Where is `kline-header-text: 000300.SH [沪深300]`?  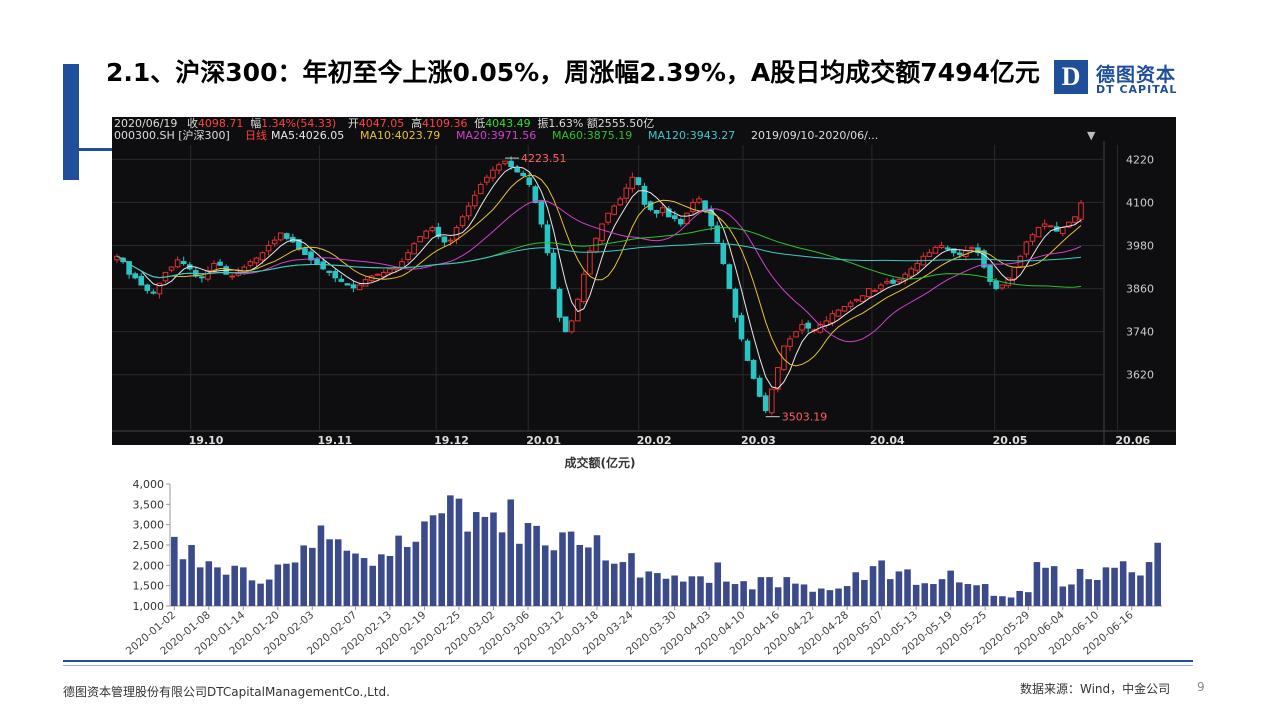
kline-header-text: 000300.SH [沪深300] is located at coordinates (172, 135).